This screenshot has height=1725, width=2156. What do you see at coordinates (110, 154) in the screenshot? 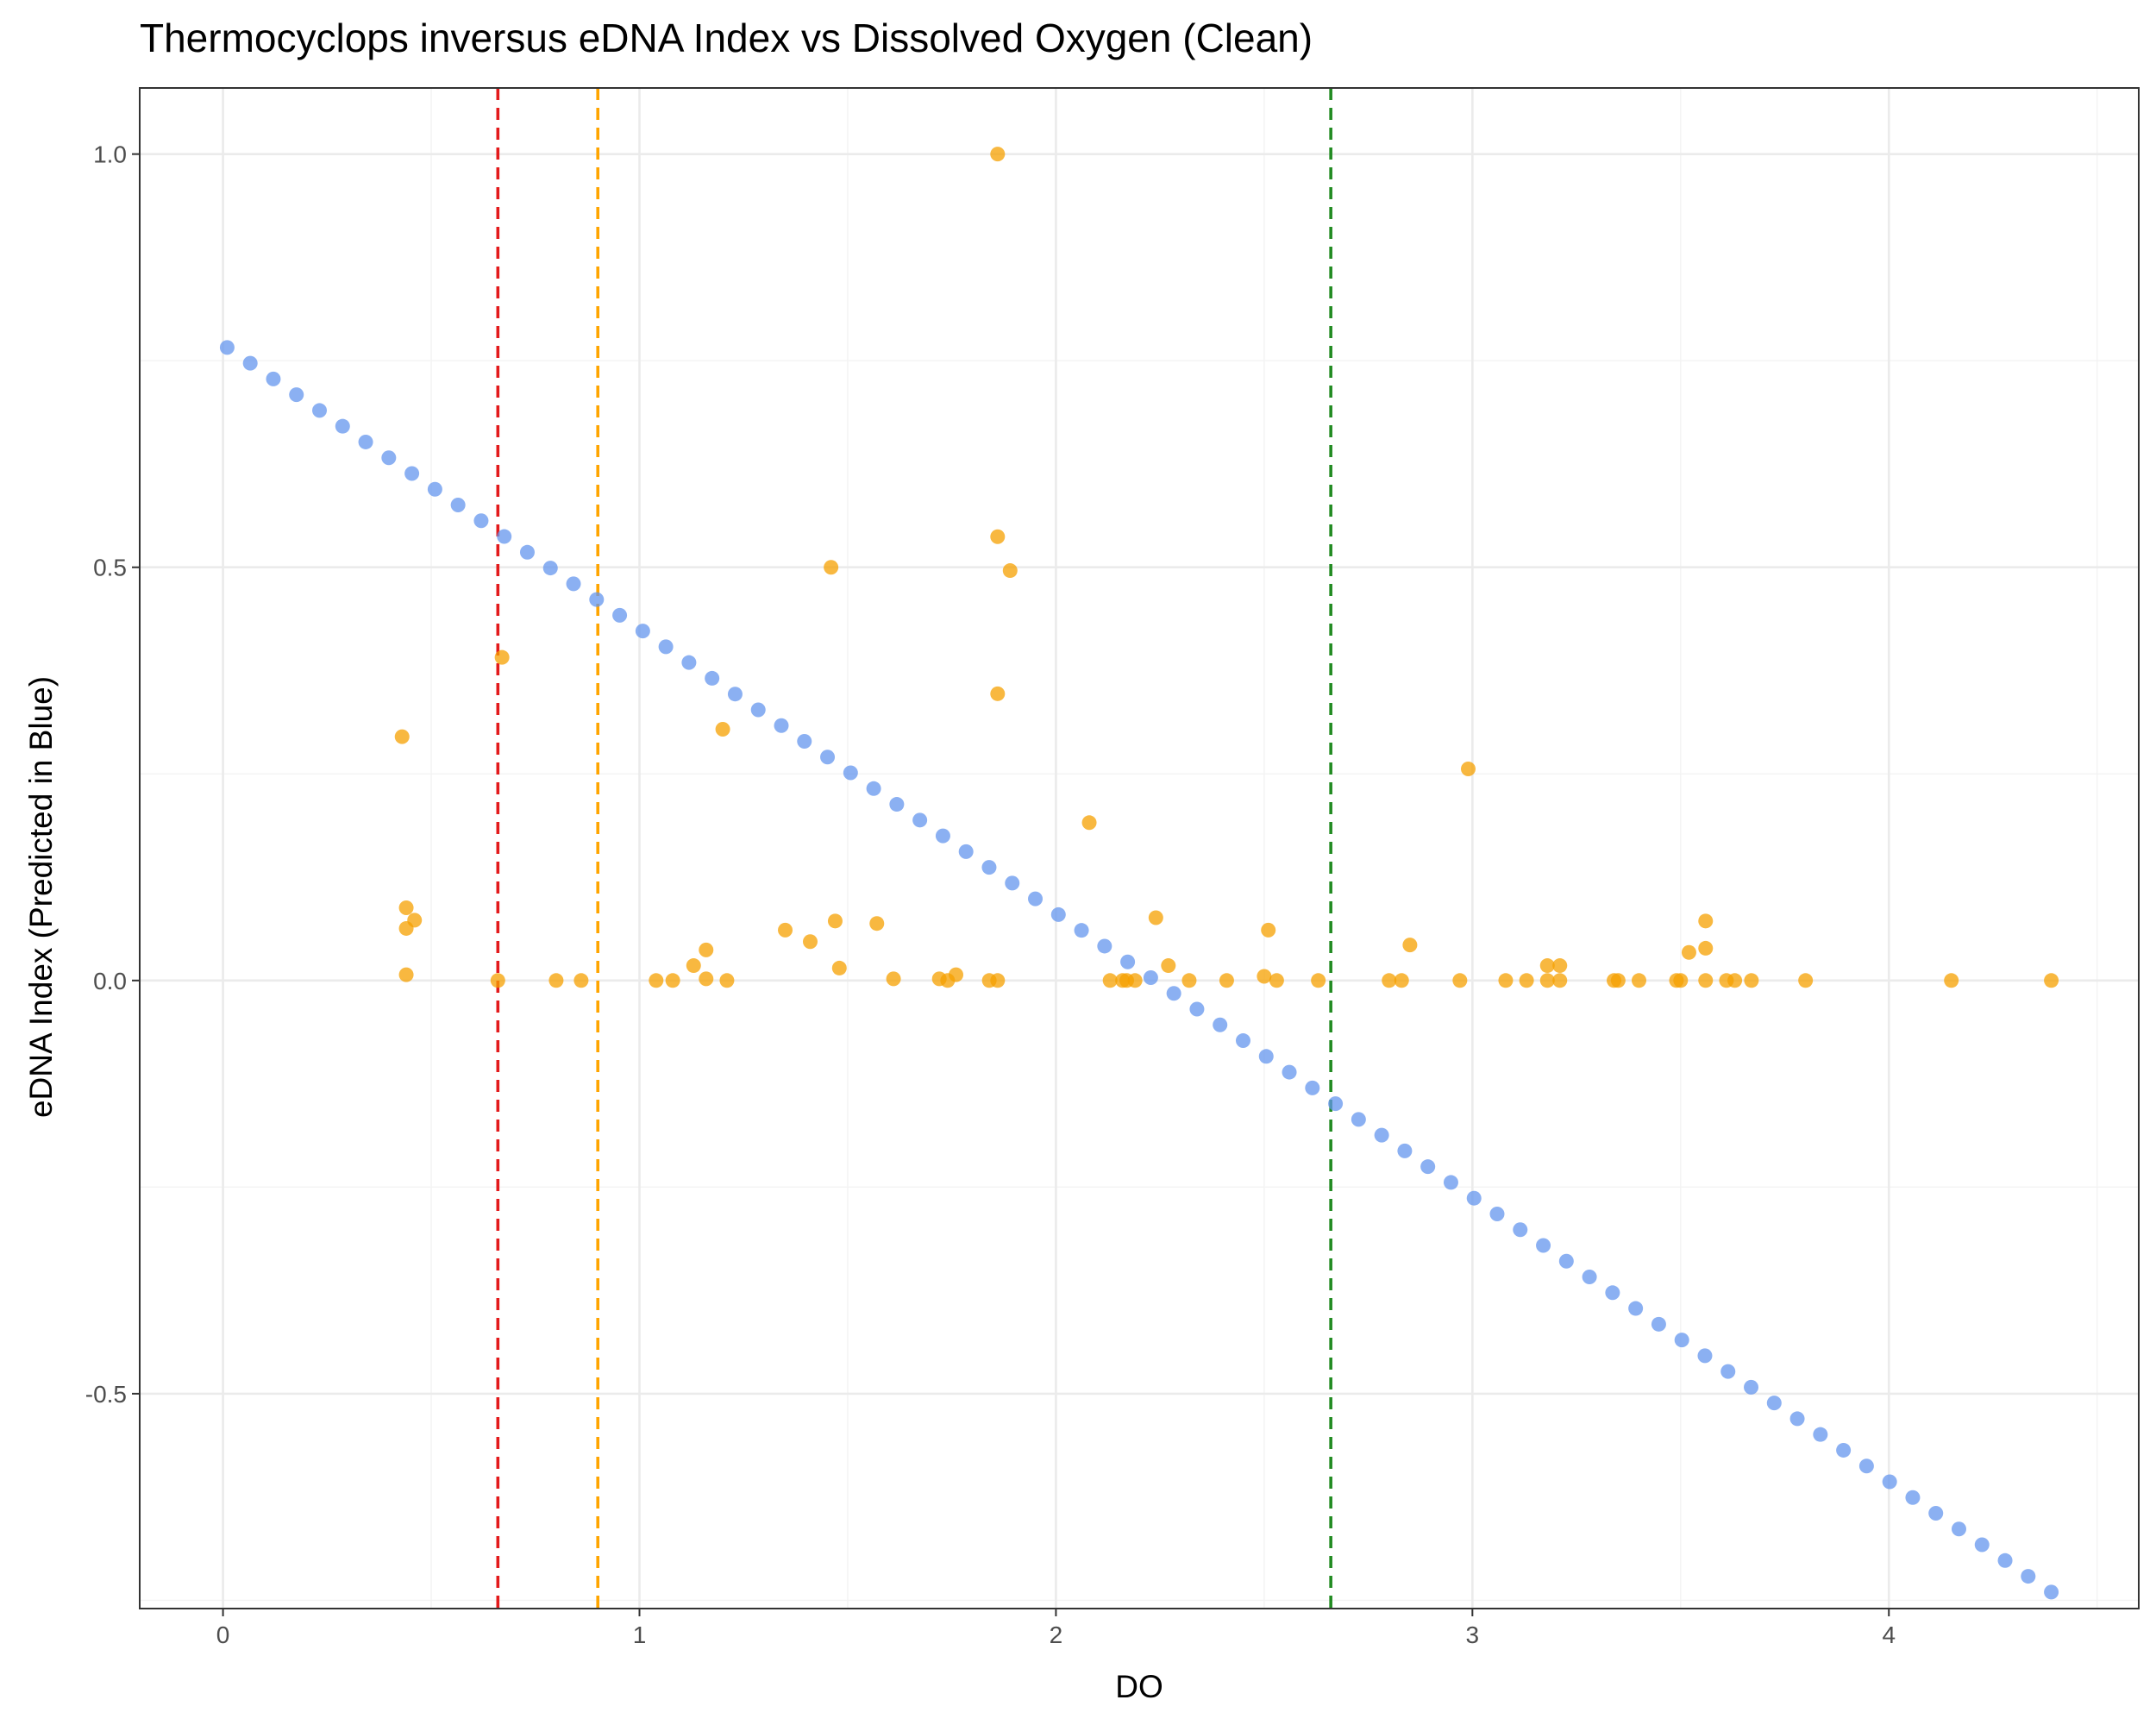
I see `y-tick-label: 1.0` at bounding box center [110, 154].